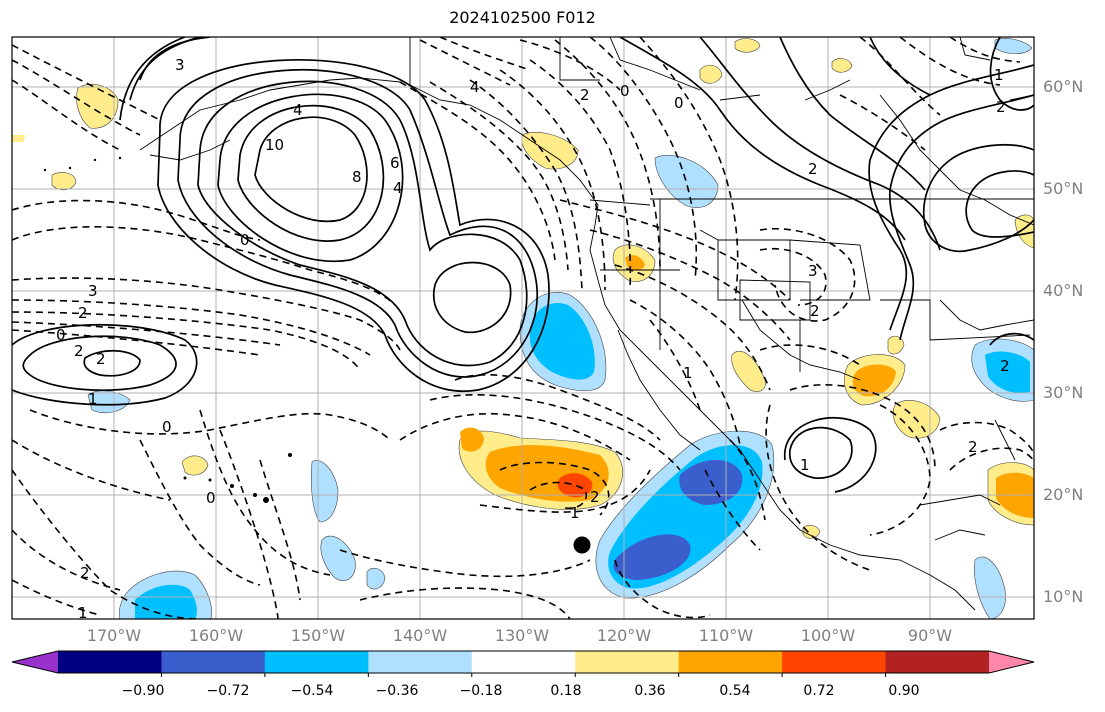  What do you see at coordinates (828, 635) in the screenshot?
I see `lon-label-100w: 100°W` at bounding box center [828, 635].